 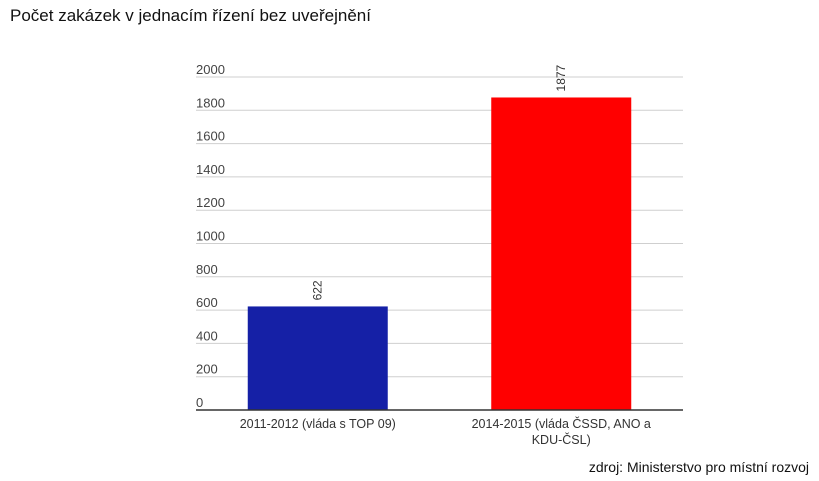 I want to click on data-label: 1877, so click(x=561, y=77).